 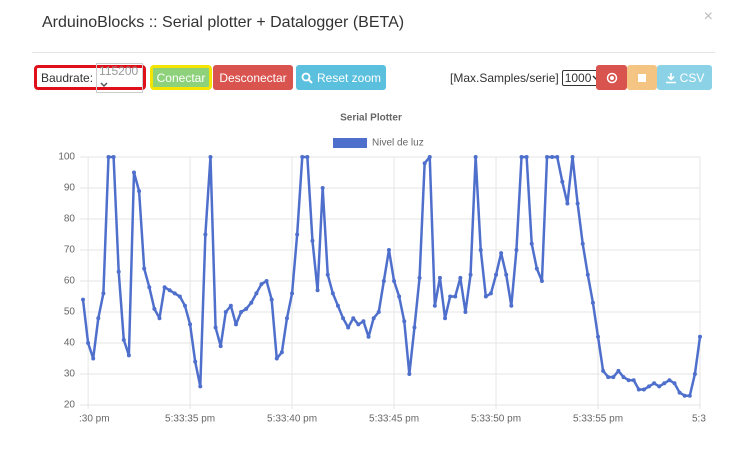 What do you see at coordinates (642, 77) in the screenshot?
I see `stop-button` at bounding box center [642, 77].